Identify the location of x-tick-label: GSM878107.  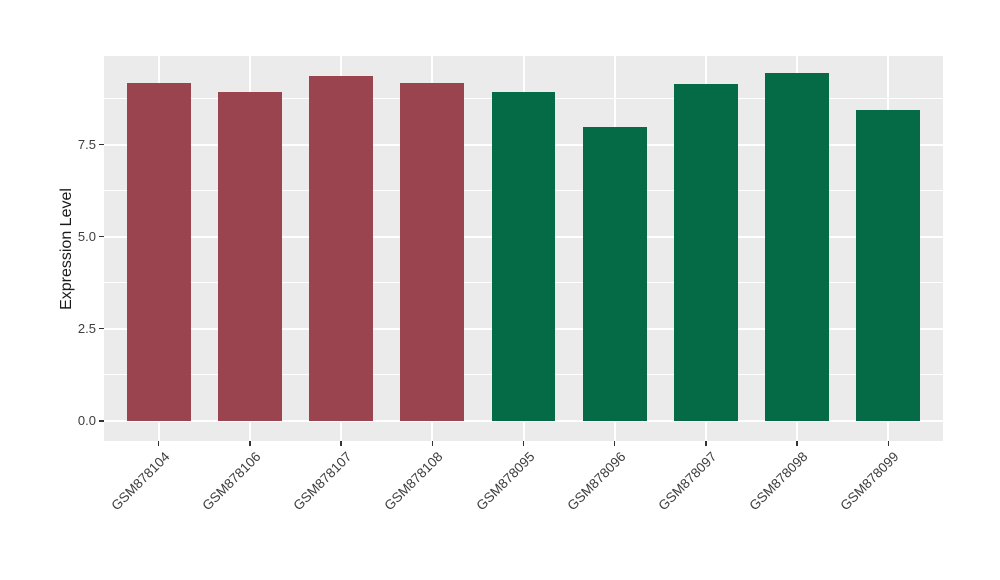
(322, 481).